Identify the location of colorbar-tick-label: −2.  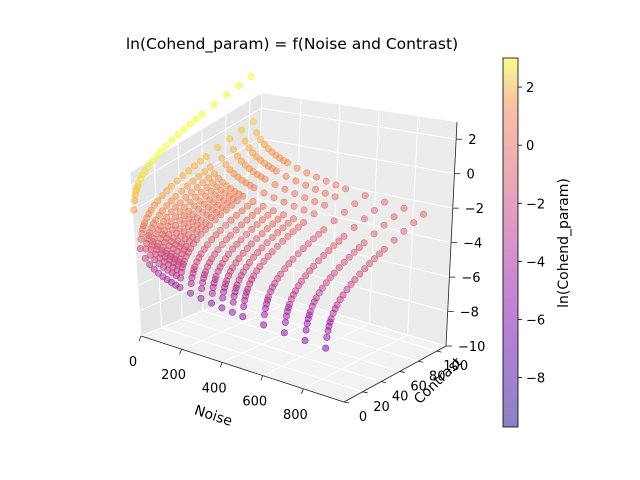
(535, 204).